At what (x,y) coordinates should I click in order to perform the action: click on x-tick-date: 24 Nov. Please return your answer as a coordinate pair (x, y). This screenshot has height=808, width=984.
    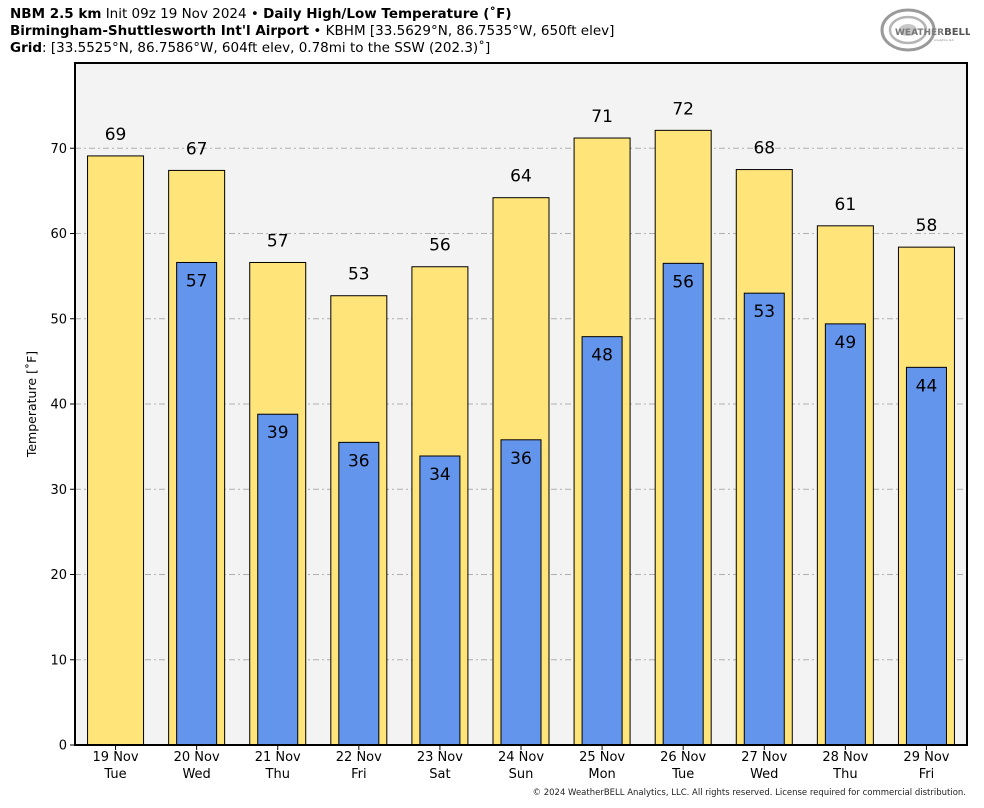
    Looking at the image, I should click on (521, 757).